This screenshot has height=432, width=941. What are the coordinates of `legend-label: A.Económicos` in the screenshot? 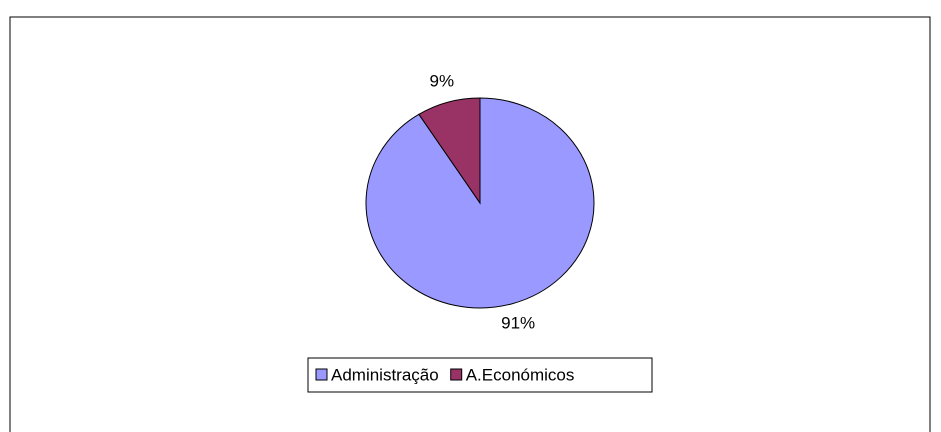 It's located at (520, 374).